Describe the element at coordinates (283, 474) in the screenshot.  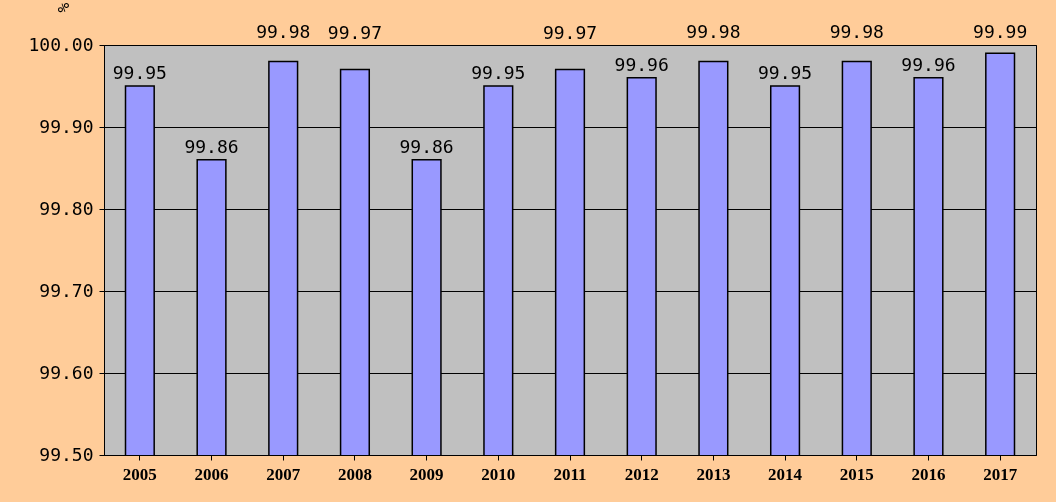
I see `x-tick-label: 2007` at that location.